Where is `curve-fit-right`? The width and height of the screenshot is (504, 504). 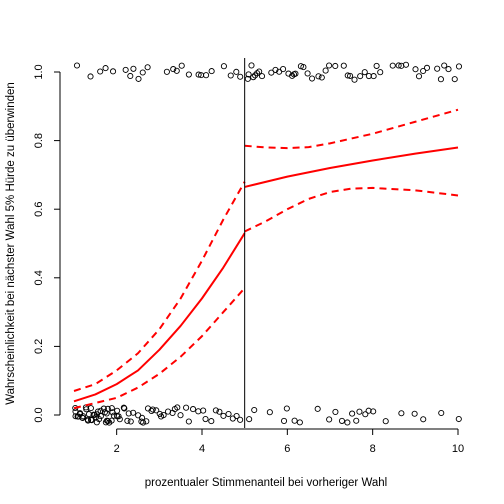
curve-fit-right is located at coordinates (351, 167).